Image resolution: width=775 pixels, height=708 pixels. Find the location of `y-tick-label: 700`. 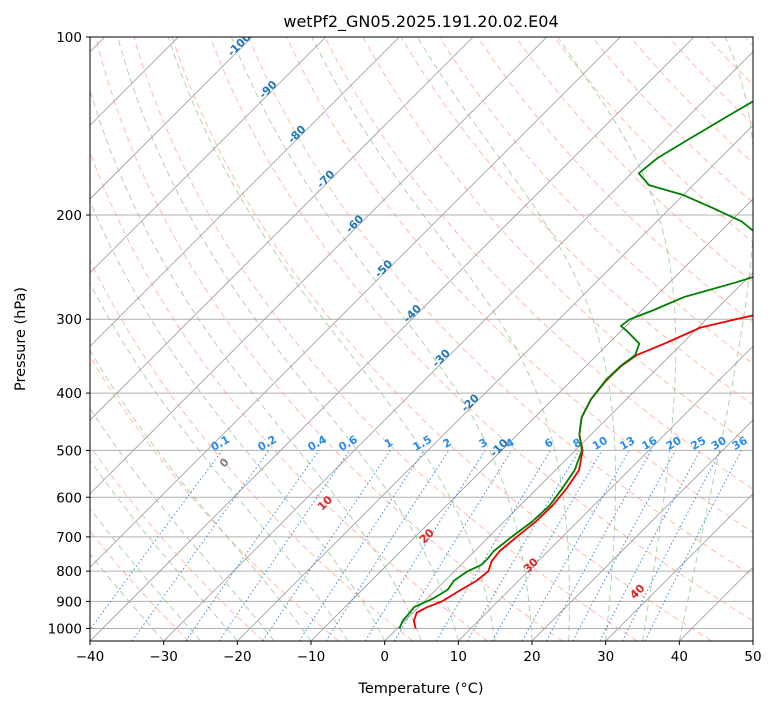

y-tick-label: 700 is located at coordinates (69, 538).